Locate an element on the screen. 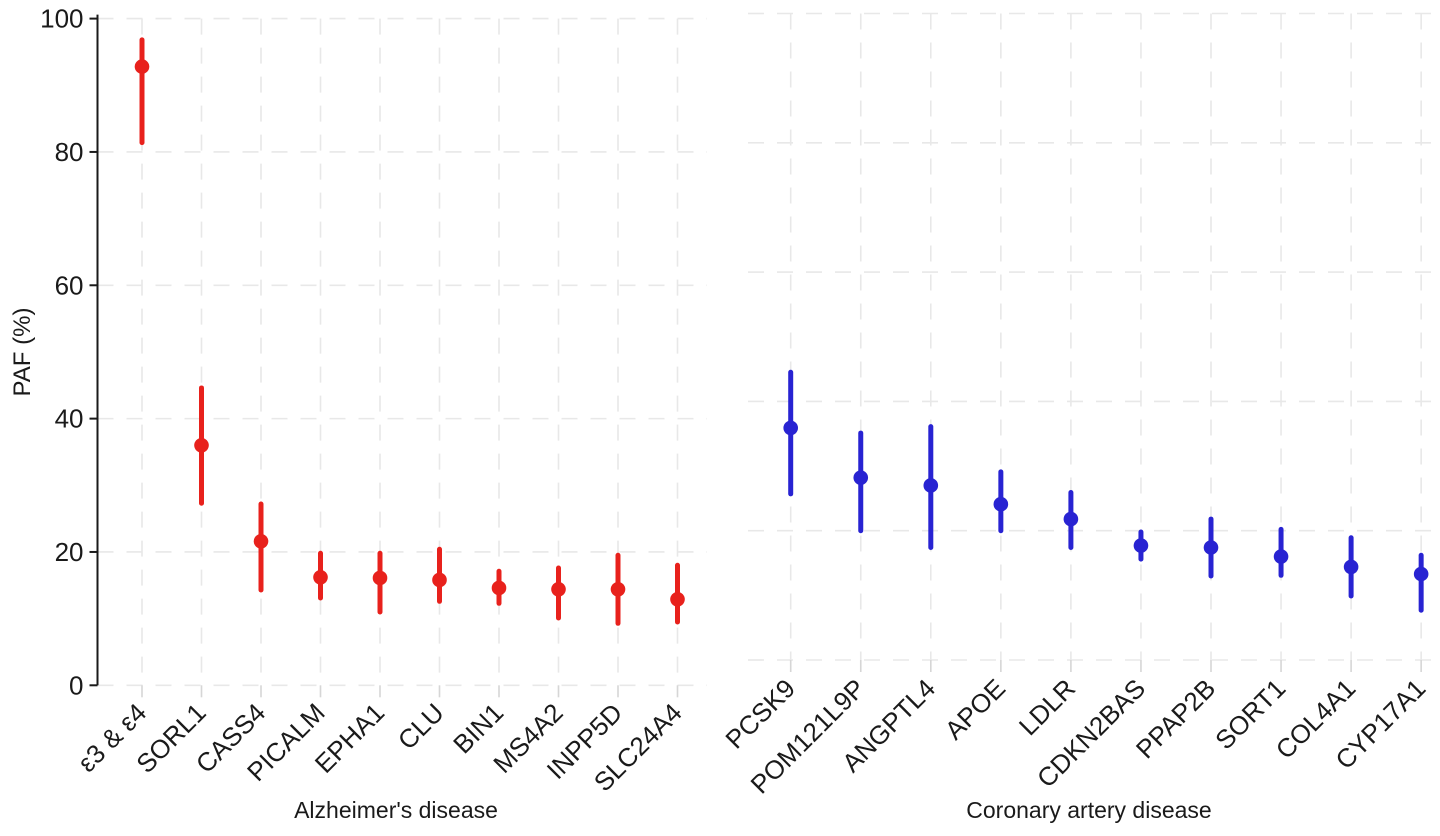 The image size is (1440, 836). panel-title-alzheimers: Alzheimer's disease is located at coordinates (396, 810).